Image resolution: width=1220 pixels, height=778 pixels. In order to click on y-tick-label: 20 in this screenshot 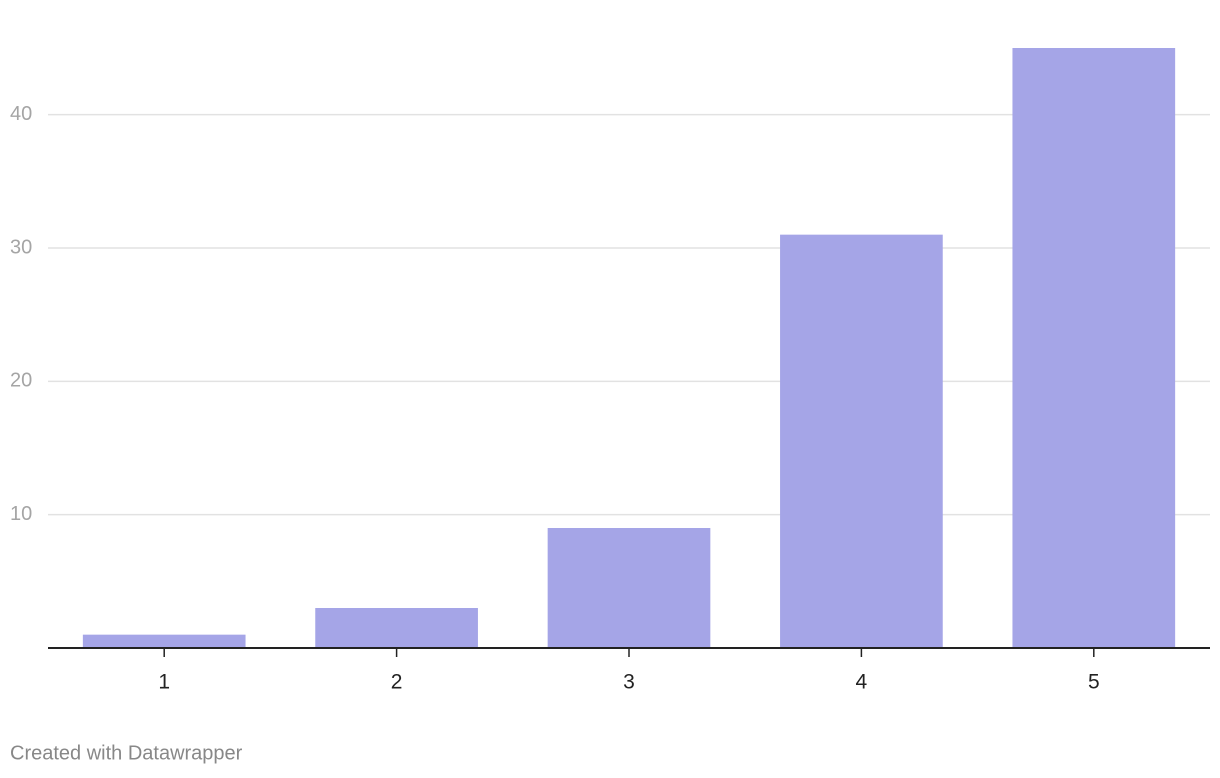, I will do `click(21, 381)`.